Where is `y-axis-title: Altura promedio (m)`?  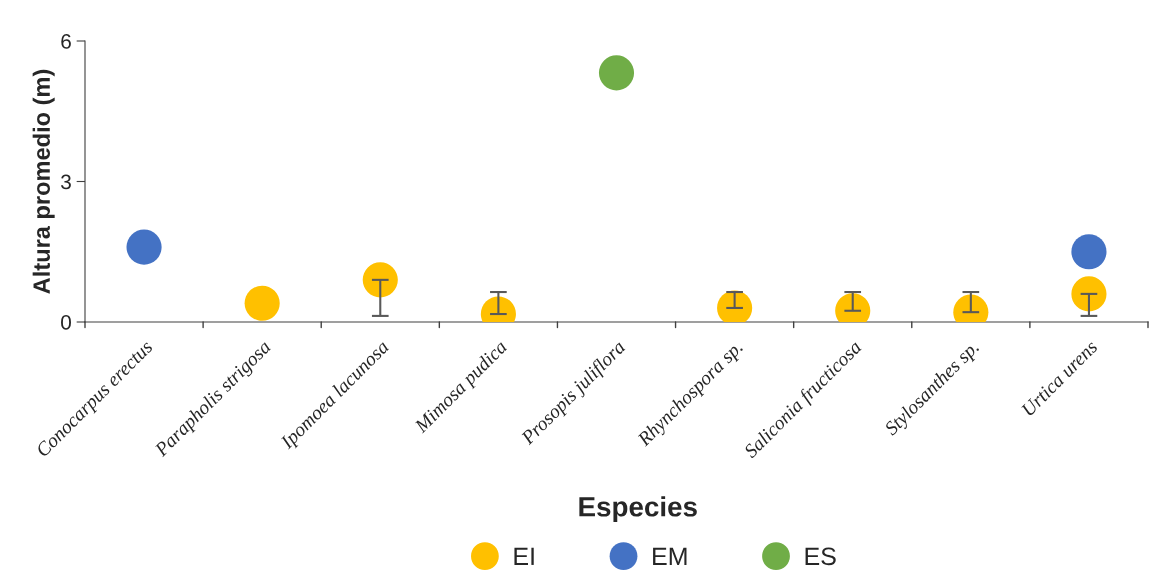 y-axis-title: Altura promedio (m) is located at coordinates (43, 181).